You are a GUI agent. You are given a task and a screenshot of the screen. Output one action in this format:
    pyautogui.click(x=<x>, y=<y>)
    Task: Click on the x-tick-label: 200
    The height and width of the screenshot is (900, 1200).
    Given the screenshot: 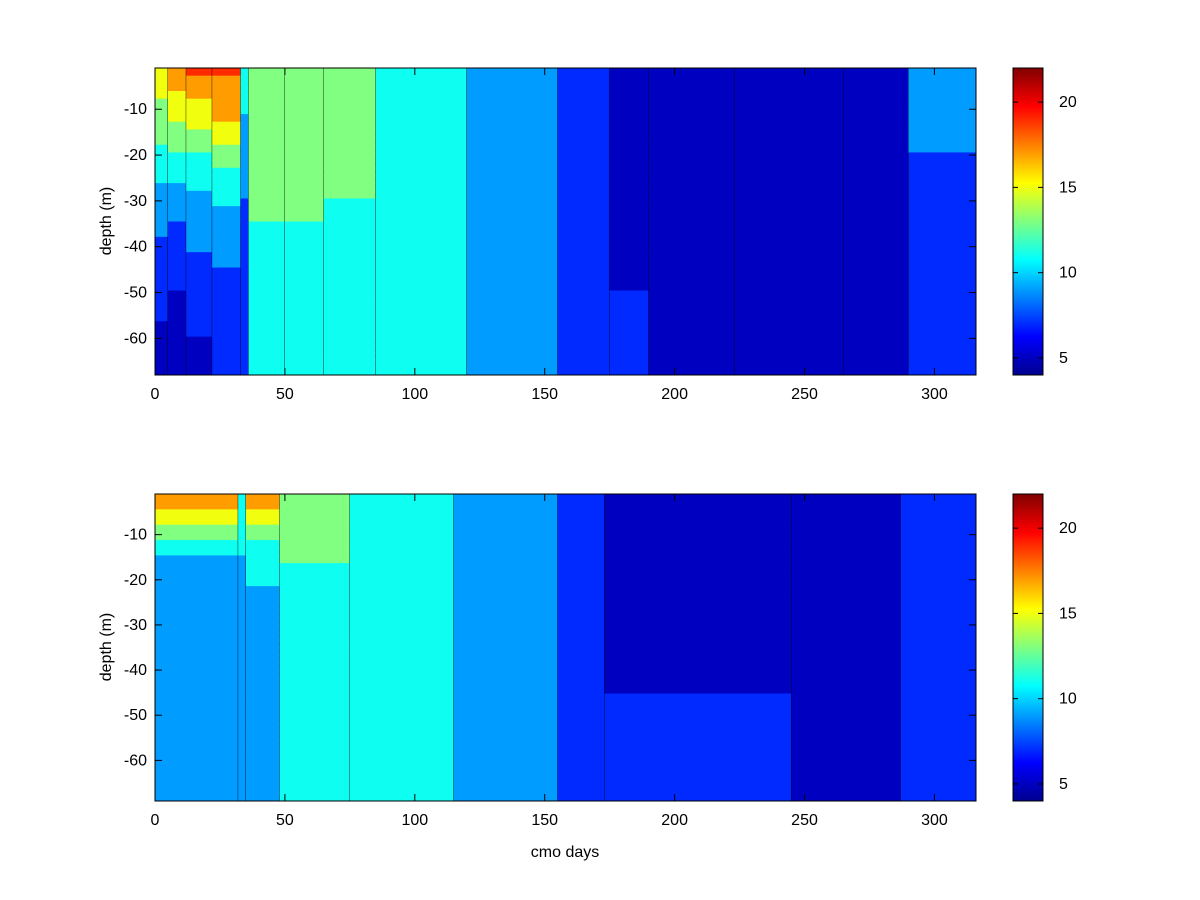 What is the action you would take?
    pyautogui.click(x=674, y=394)
    